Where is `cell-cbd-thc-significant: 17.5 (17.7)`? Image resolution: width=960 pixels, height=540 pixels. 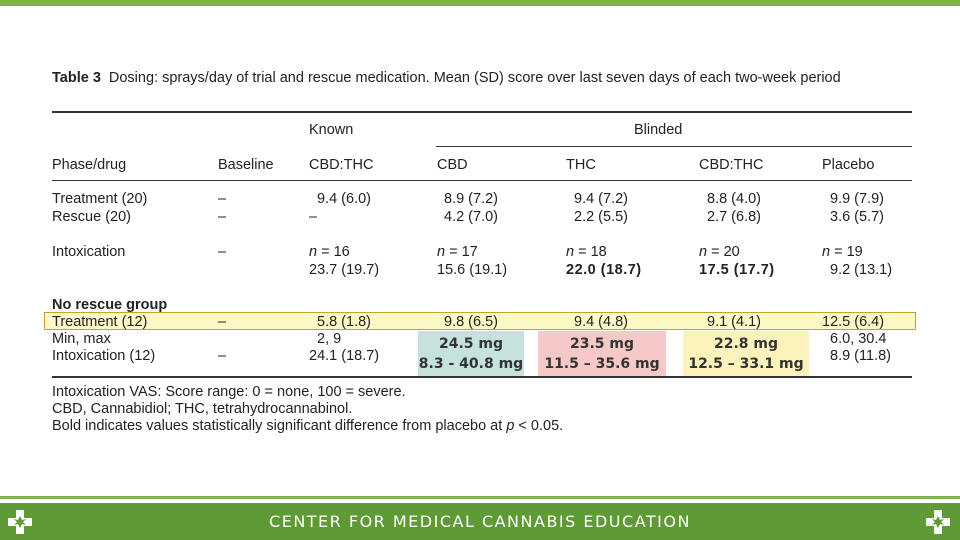 cell-cbd-thc-significant: 17.5 (17.7) is located at coordinates (737, 270).